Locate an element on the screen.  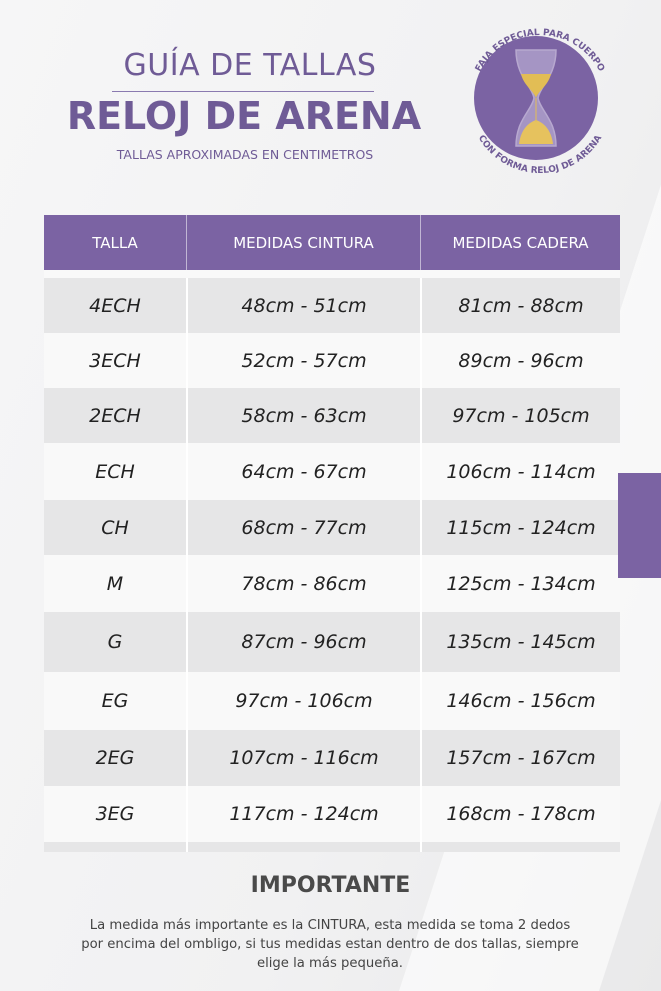
badge is located at coordinates (536, 98).